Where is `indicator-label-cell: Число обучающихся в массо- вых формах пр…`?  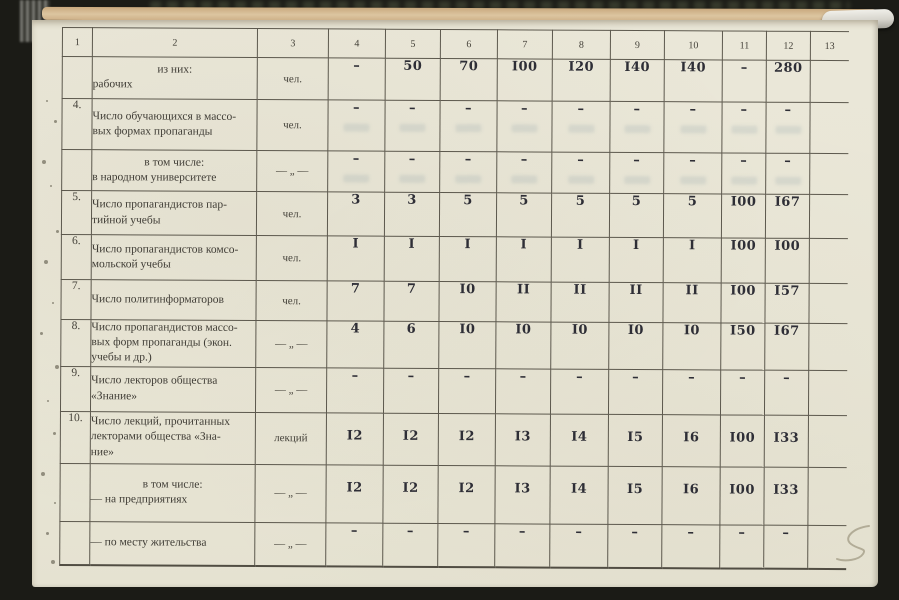
indicator-label-cell: Число обучающихся в массо- вых формах пр… is located at coordinates (174, 124).